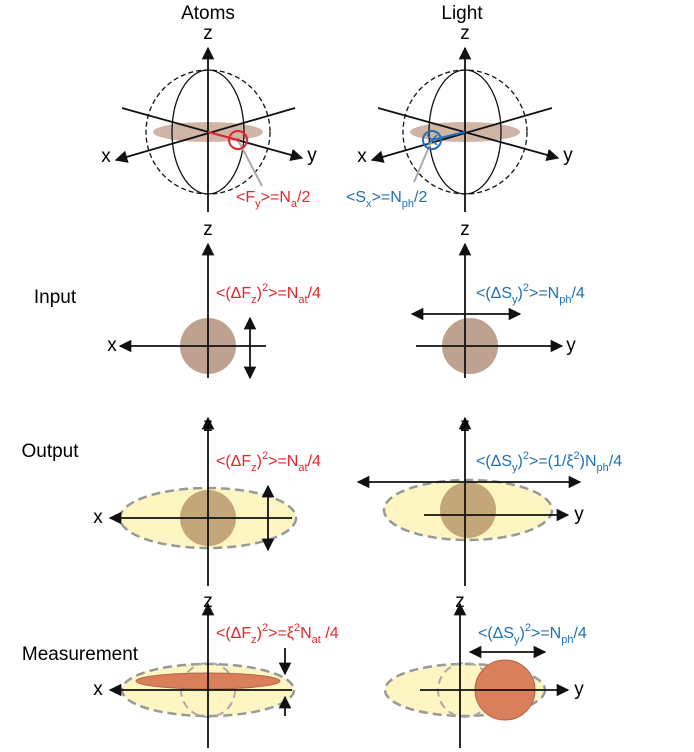 The width and height of the screenshot is (694, 752). I want to click on row-label: Measurement, so click(80, 654).